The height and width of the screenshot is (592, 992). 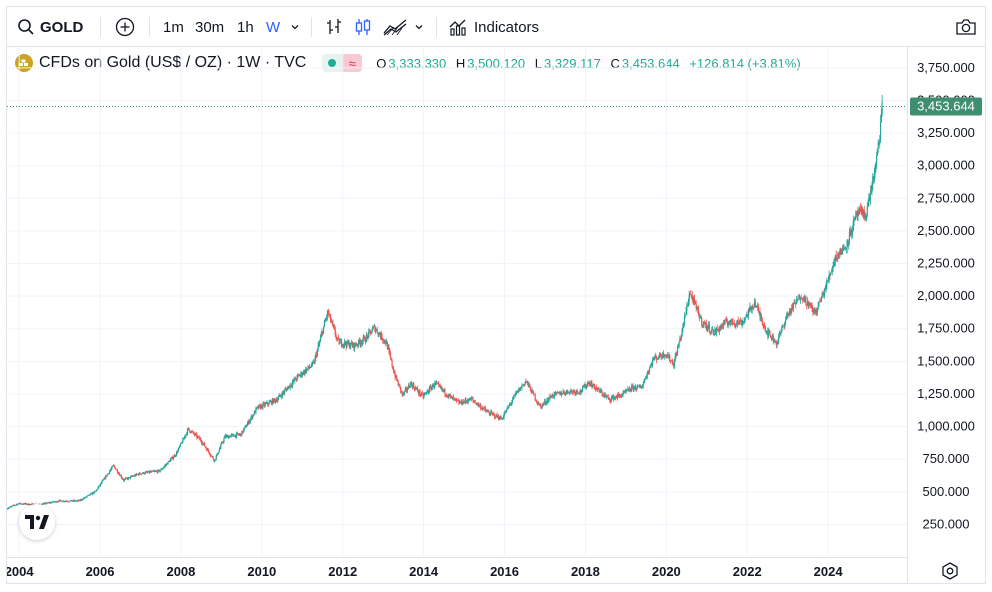 I want to click on y-tick-label: 2,000.000, so click(x=946, y=295).